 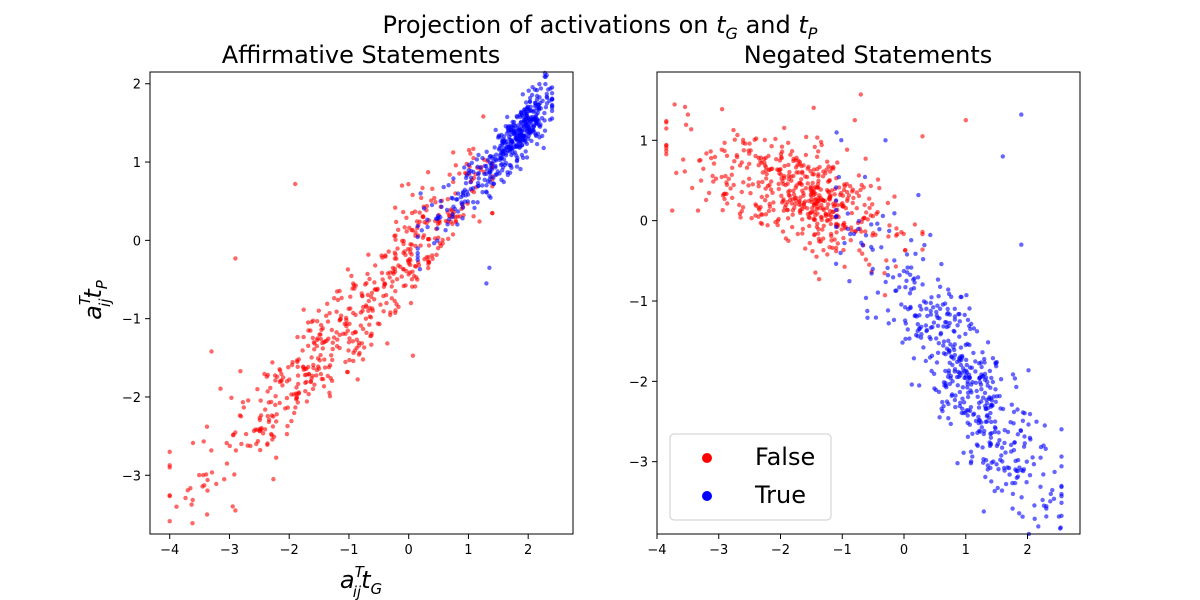 I want to click on negated-y-tick-label: −1, so click(x=638, y=302).